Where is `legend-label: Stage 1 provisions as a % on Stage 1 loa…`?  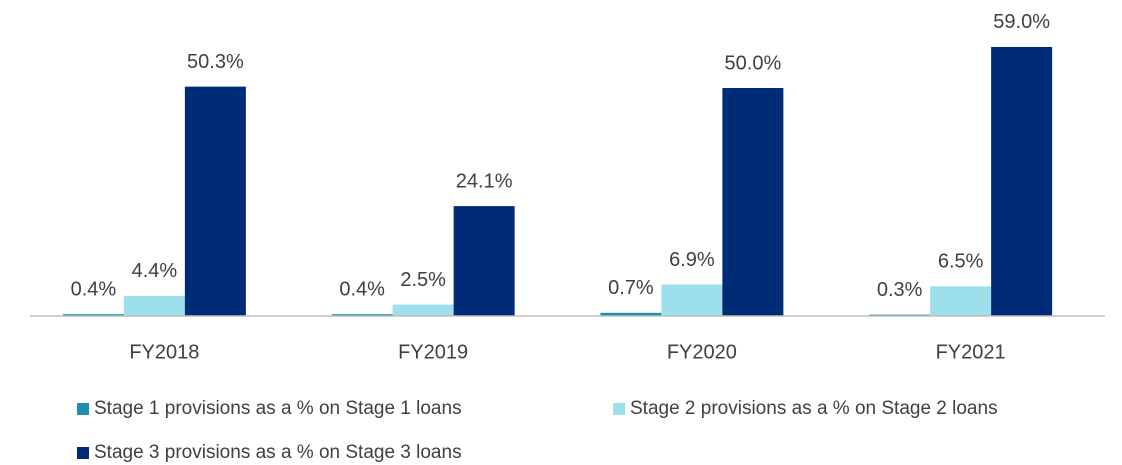 legend-label: Stage 1 provisions as a % on Stage 1 loa… is located at coordinates (278, 408).